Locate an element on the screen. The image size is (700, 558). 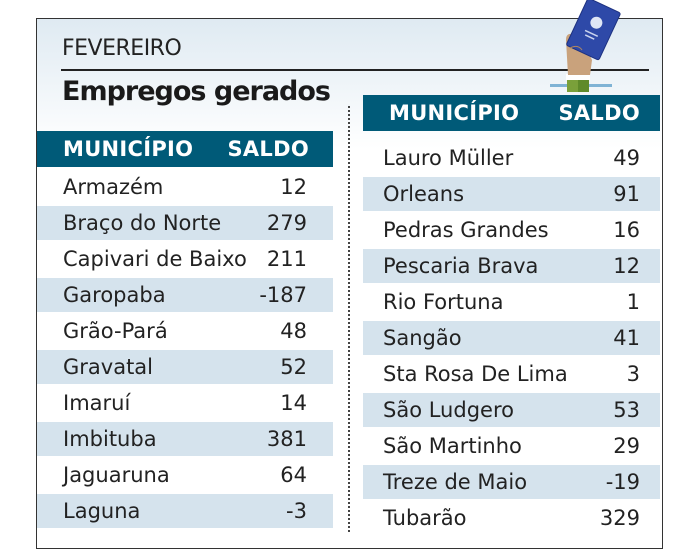
saldo-cell: 279 is located at coordinates (286, 223).